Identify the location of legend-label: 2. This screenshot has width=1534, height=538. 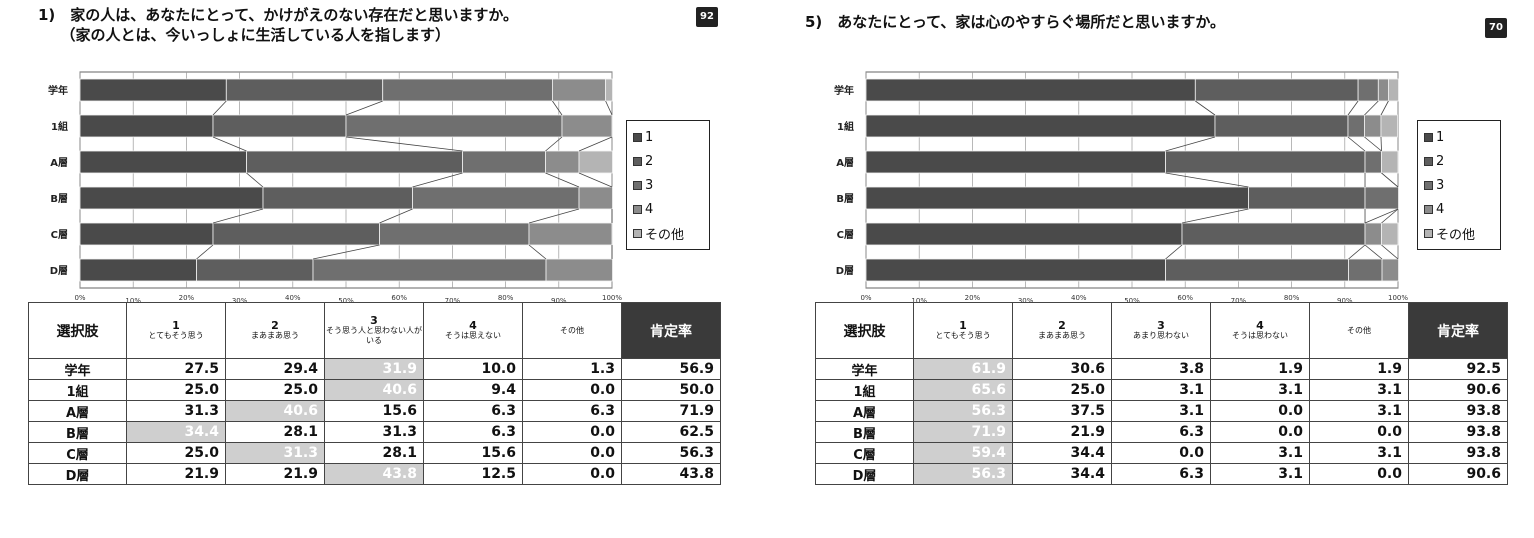
(1440, 161).